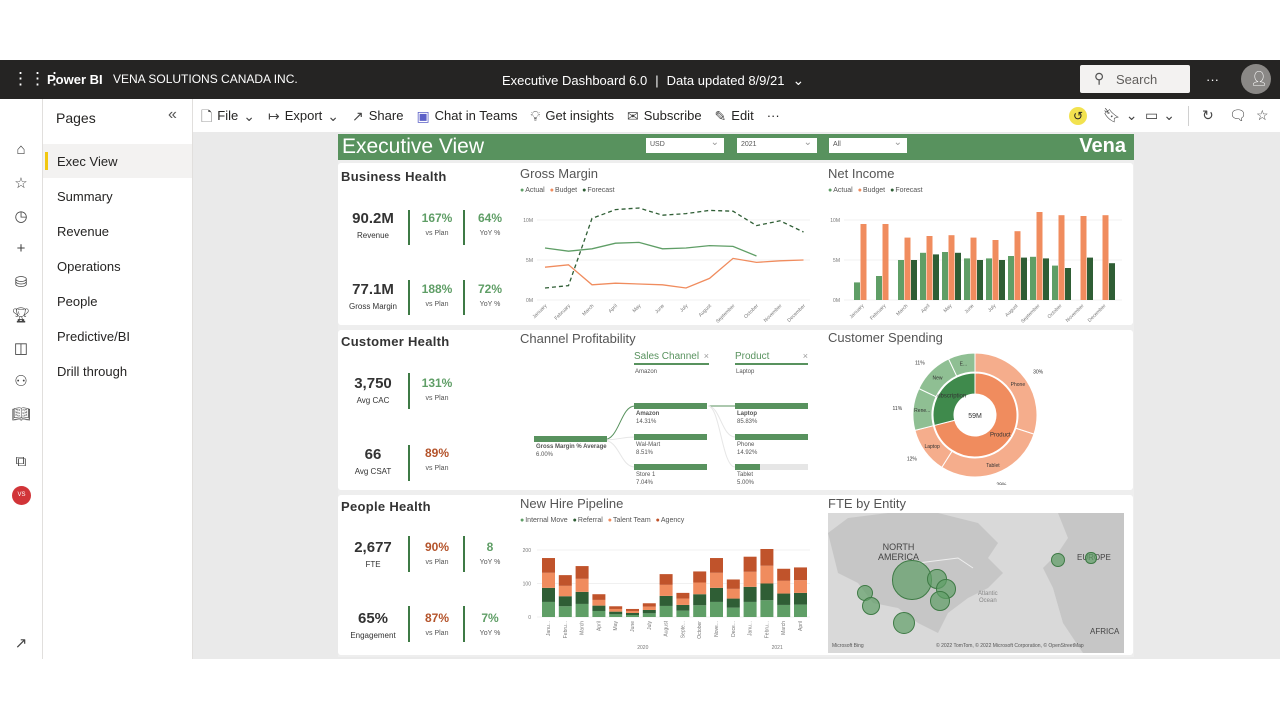 Image resolution: width=1280 pixels, height=720 pixels. Describe the element at coordinates (1078, 116) in the screenshot. I see `reset-icon: ↺` at that location.